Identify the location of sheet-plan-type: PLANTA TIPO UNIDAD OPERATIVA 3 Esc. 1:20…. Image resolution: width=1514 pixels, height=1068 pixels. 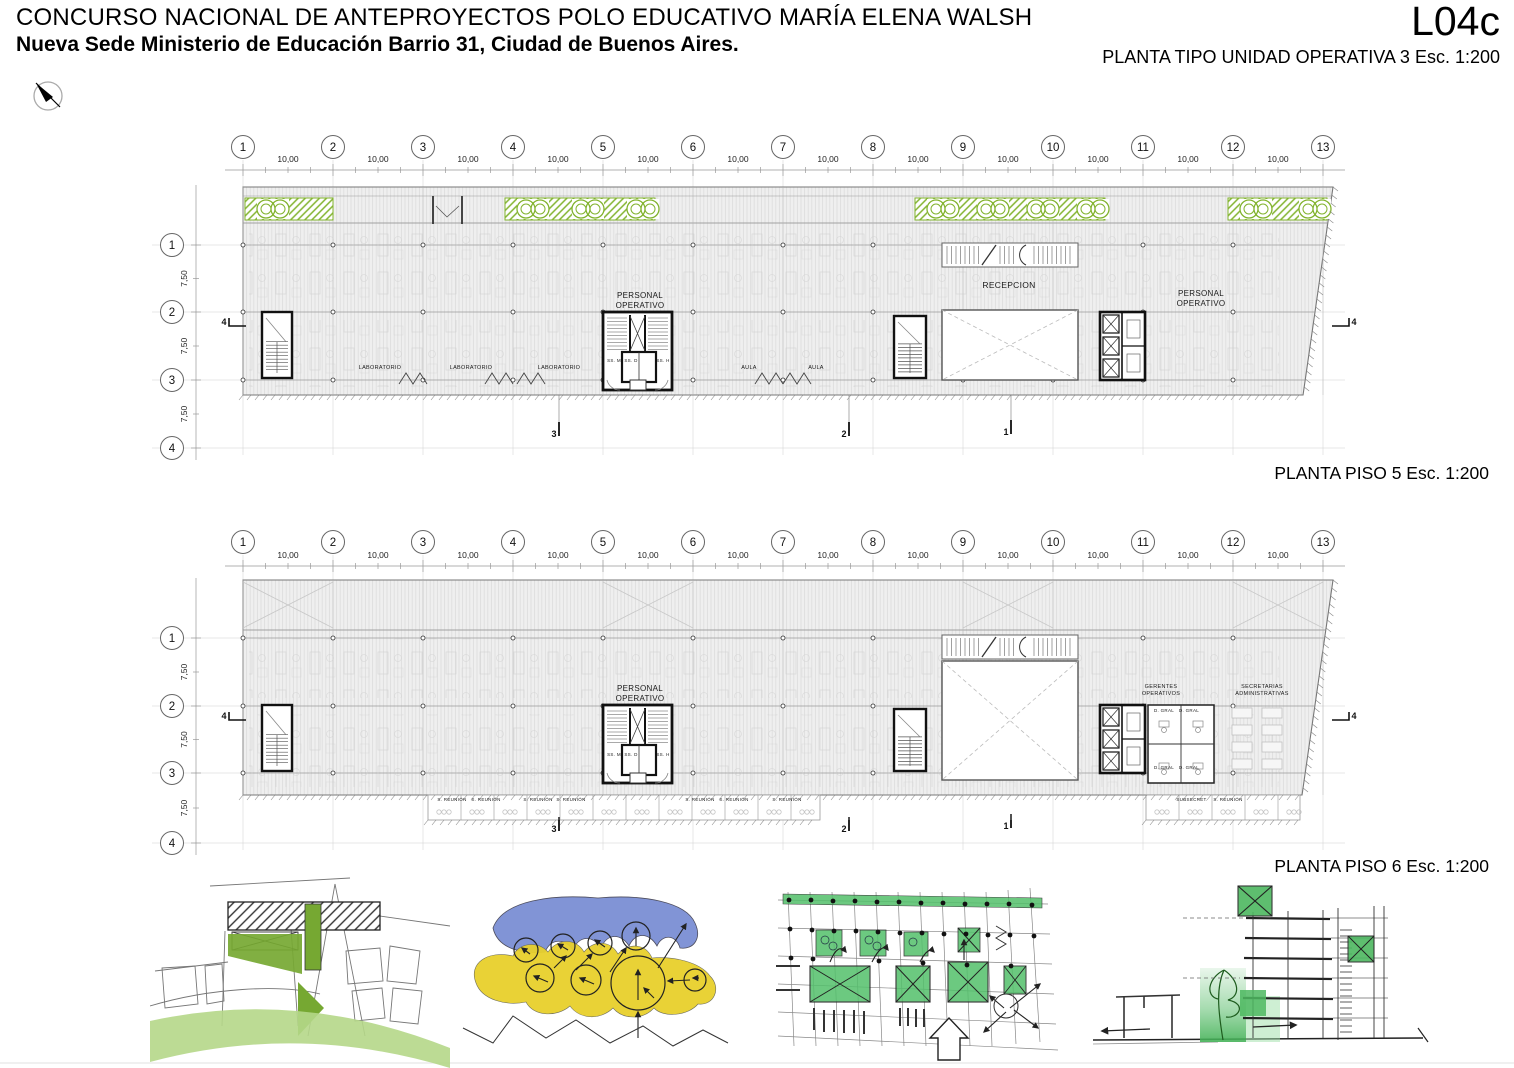
(1301, 57).